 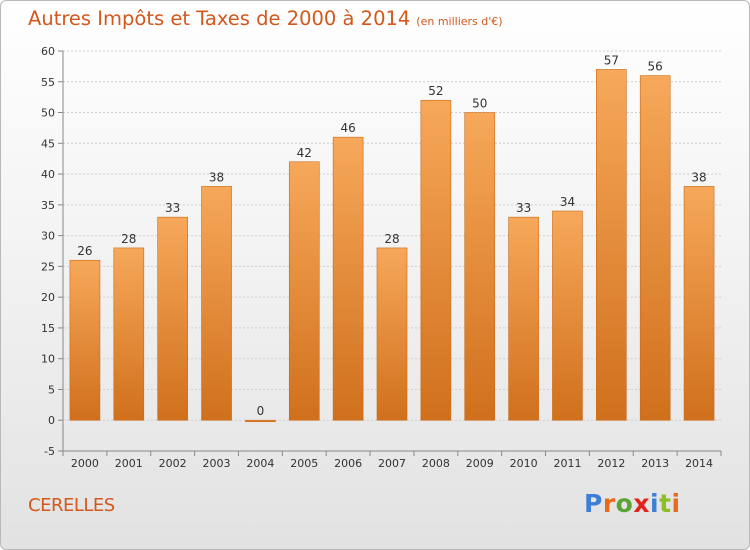 What do you see at coordinates (593, 503) in the screenshot?
I see `logo-letter: P` at bounding box center [593, 503].